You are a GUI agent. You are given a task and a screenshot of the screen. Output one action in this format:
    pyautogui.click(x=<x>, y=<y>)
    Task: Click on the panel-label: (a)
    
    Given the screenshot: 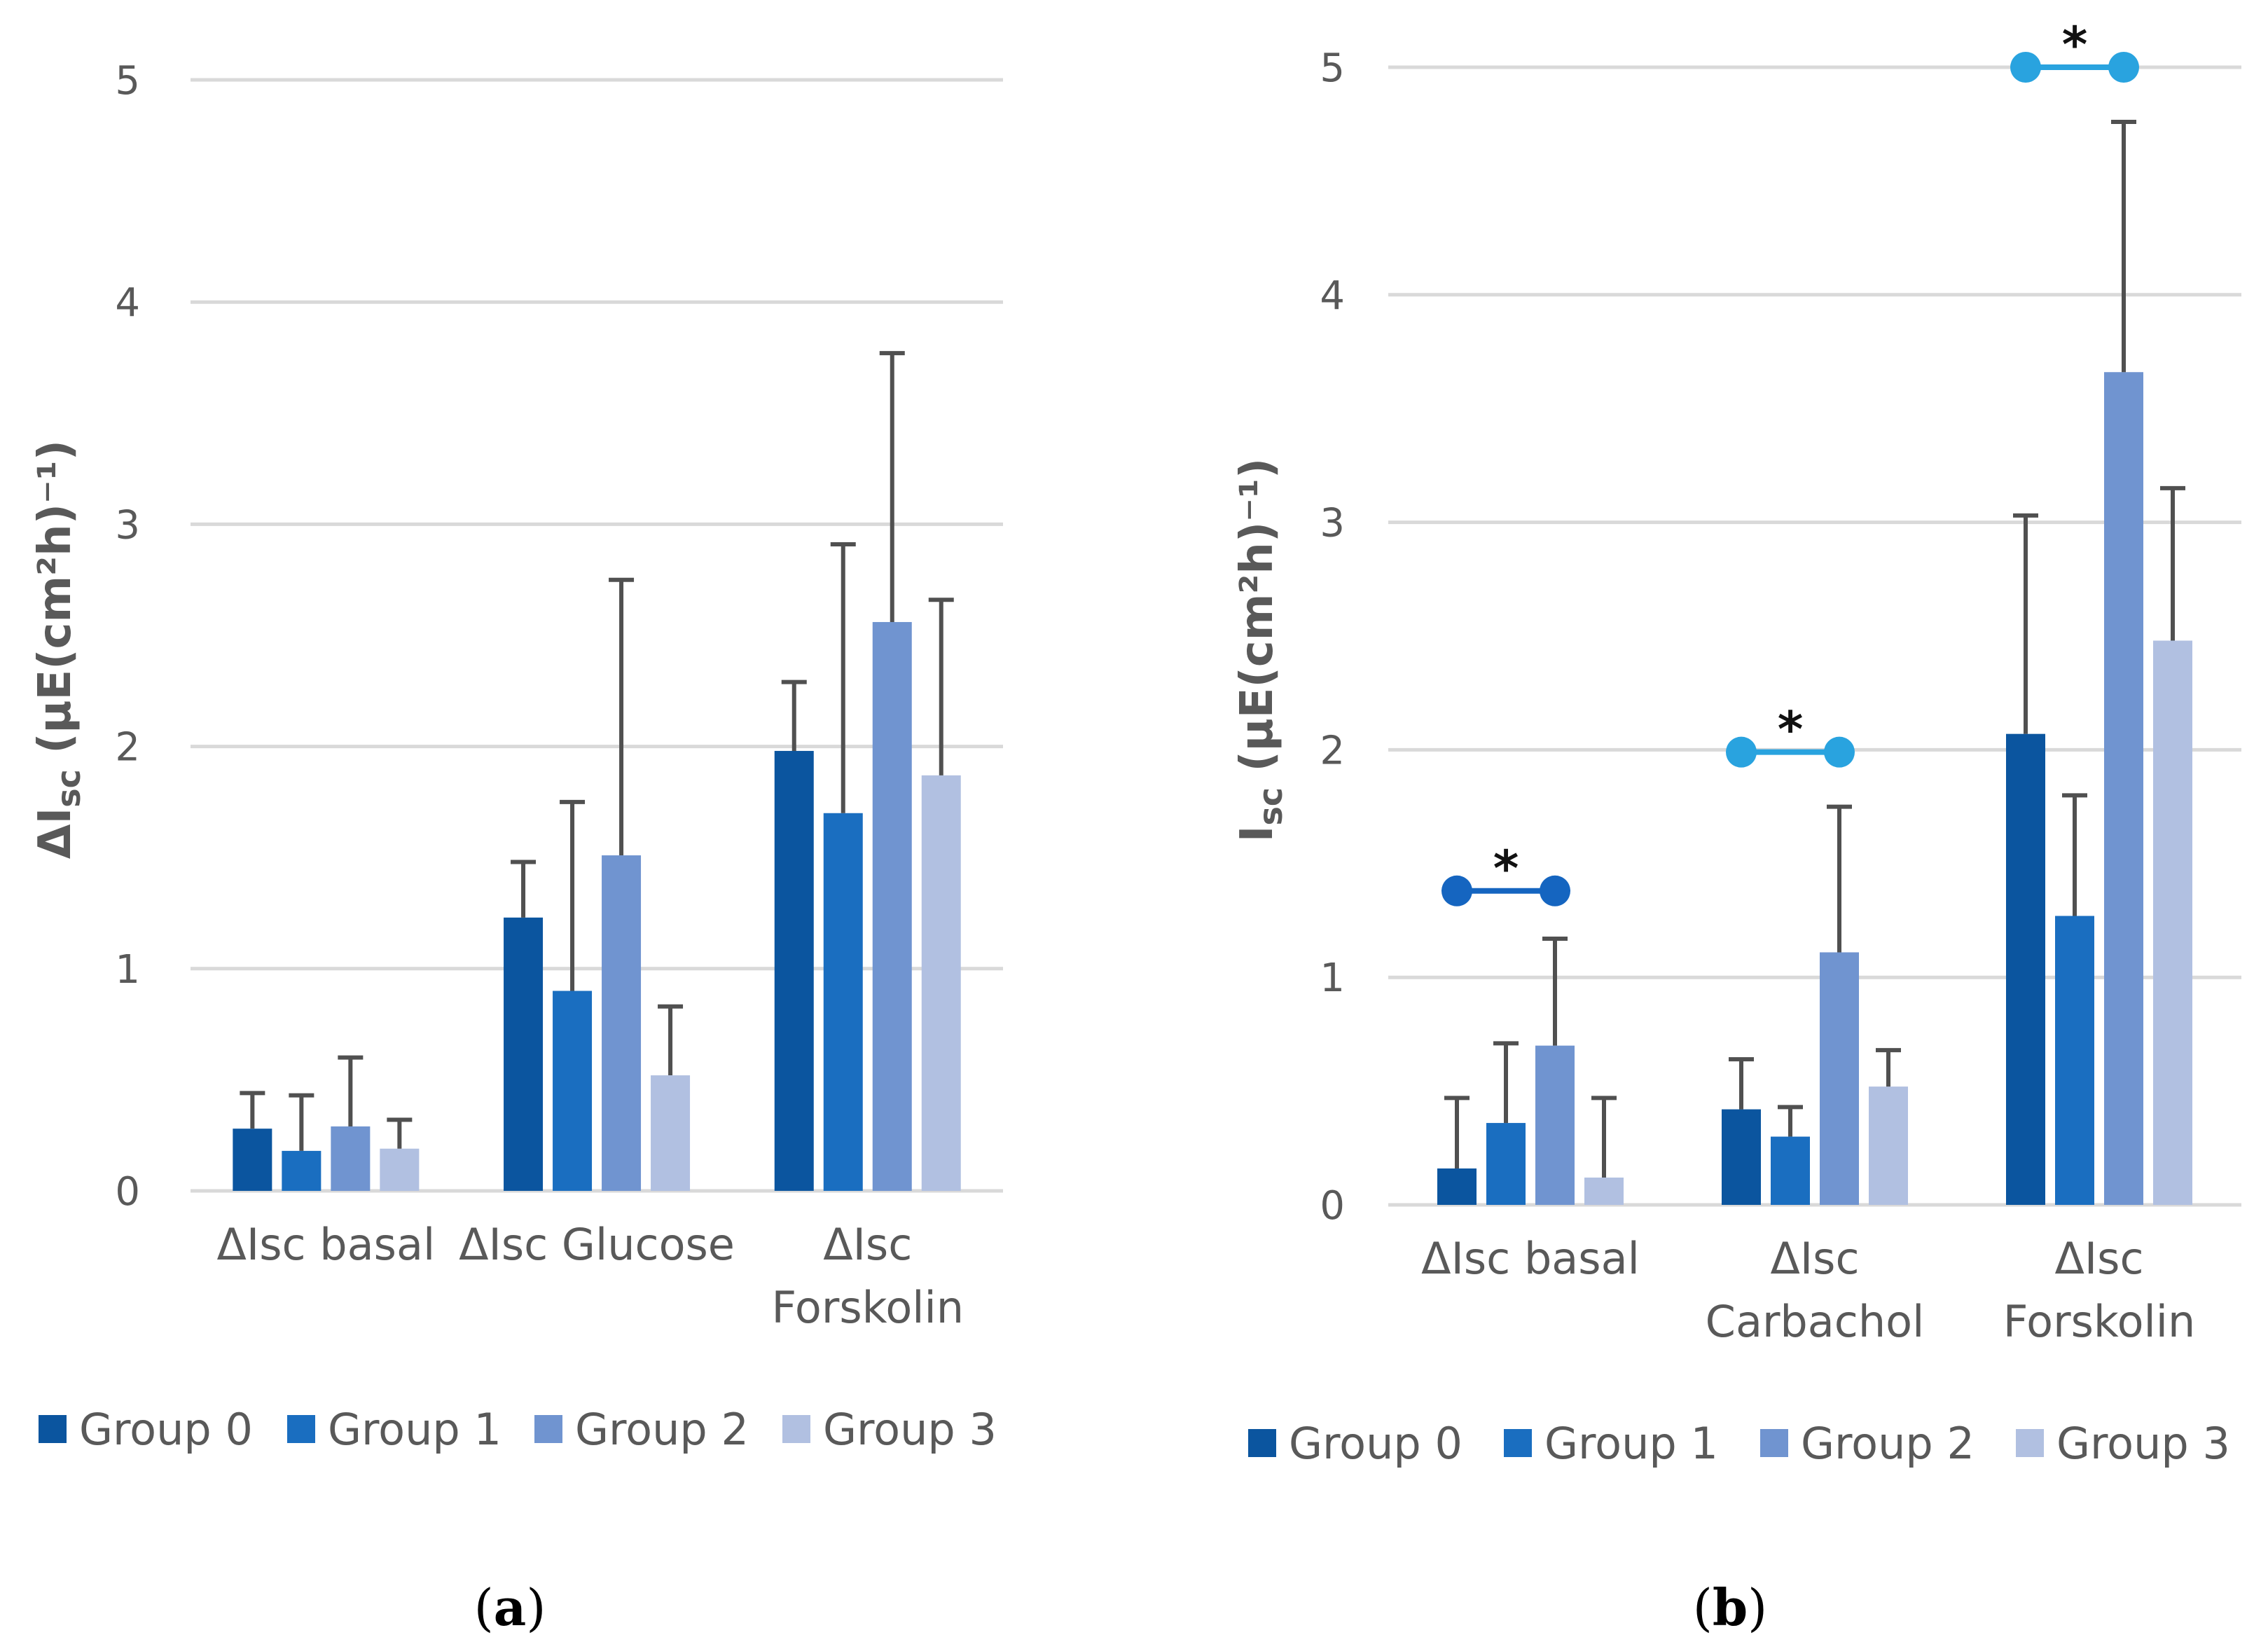 What is the action you would take?
    pyautogui.click(x=510, y=1608)
    